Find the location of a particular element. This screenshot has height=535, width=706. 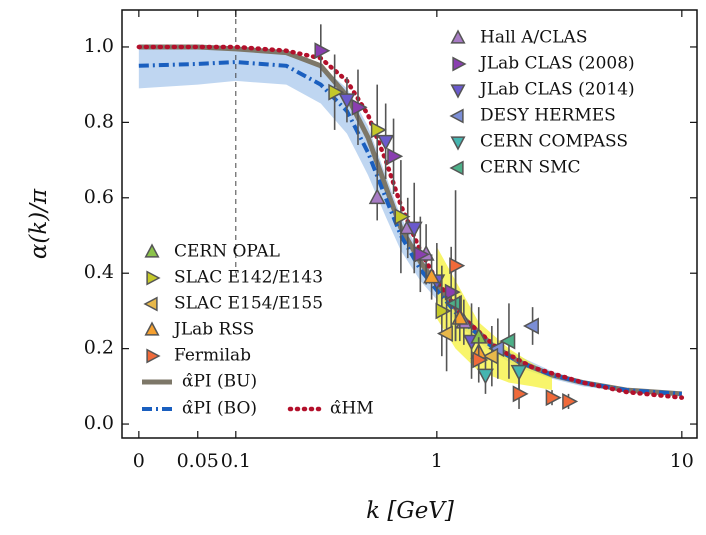

legend-label: DESY HERMES is located at coordinates (548, 116).